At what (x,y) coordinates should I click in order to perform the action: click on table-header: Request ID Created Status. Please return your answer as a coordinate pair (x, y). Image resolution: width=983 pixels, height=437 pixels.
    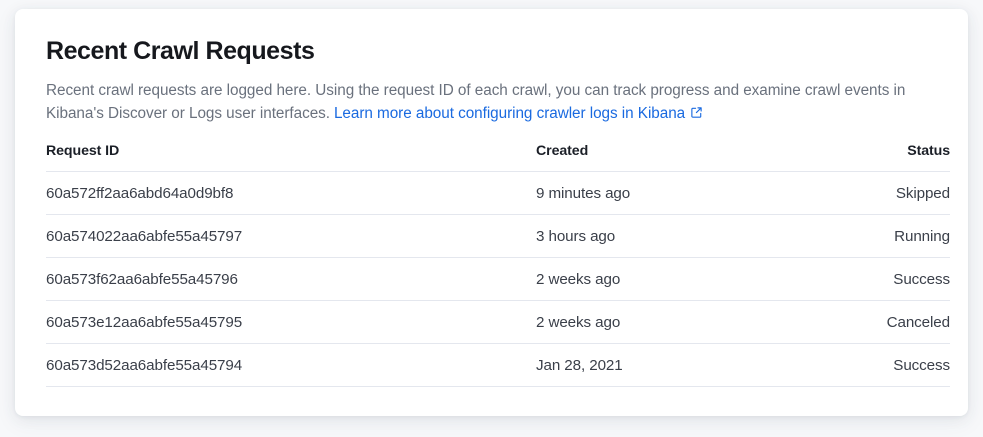
    Looking at the image, I should click on (498, 157).